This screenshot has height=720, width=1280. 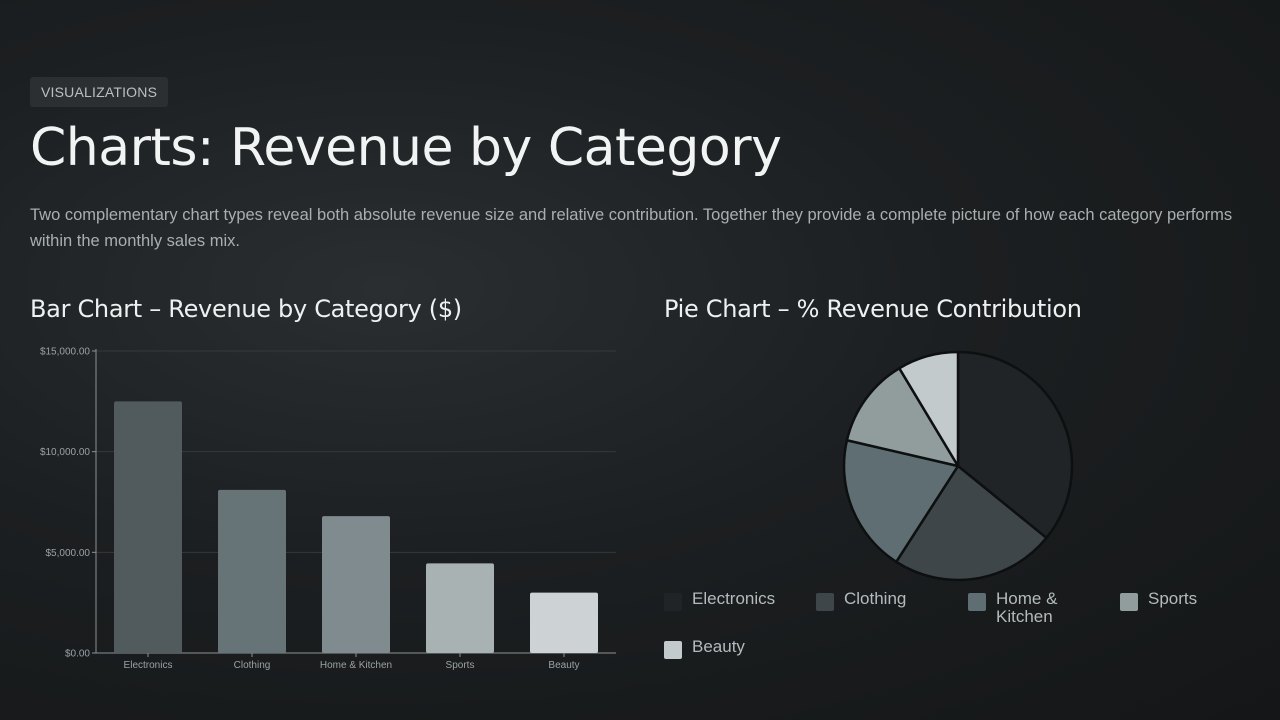 What do you see at coordinates (68, 553) in the screenshot?
I see `y-tick-label: $5,000.00` at bounding box center [68, 553].